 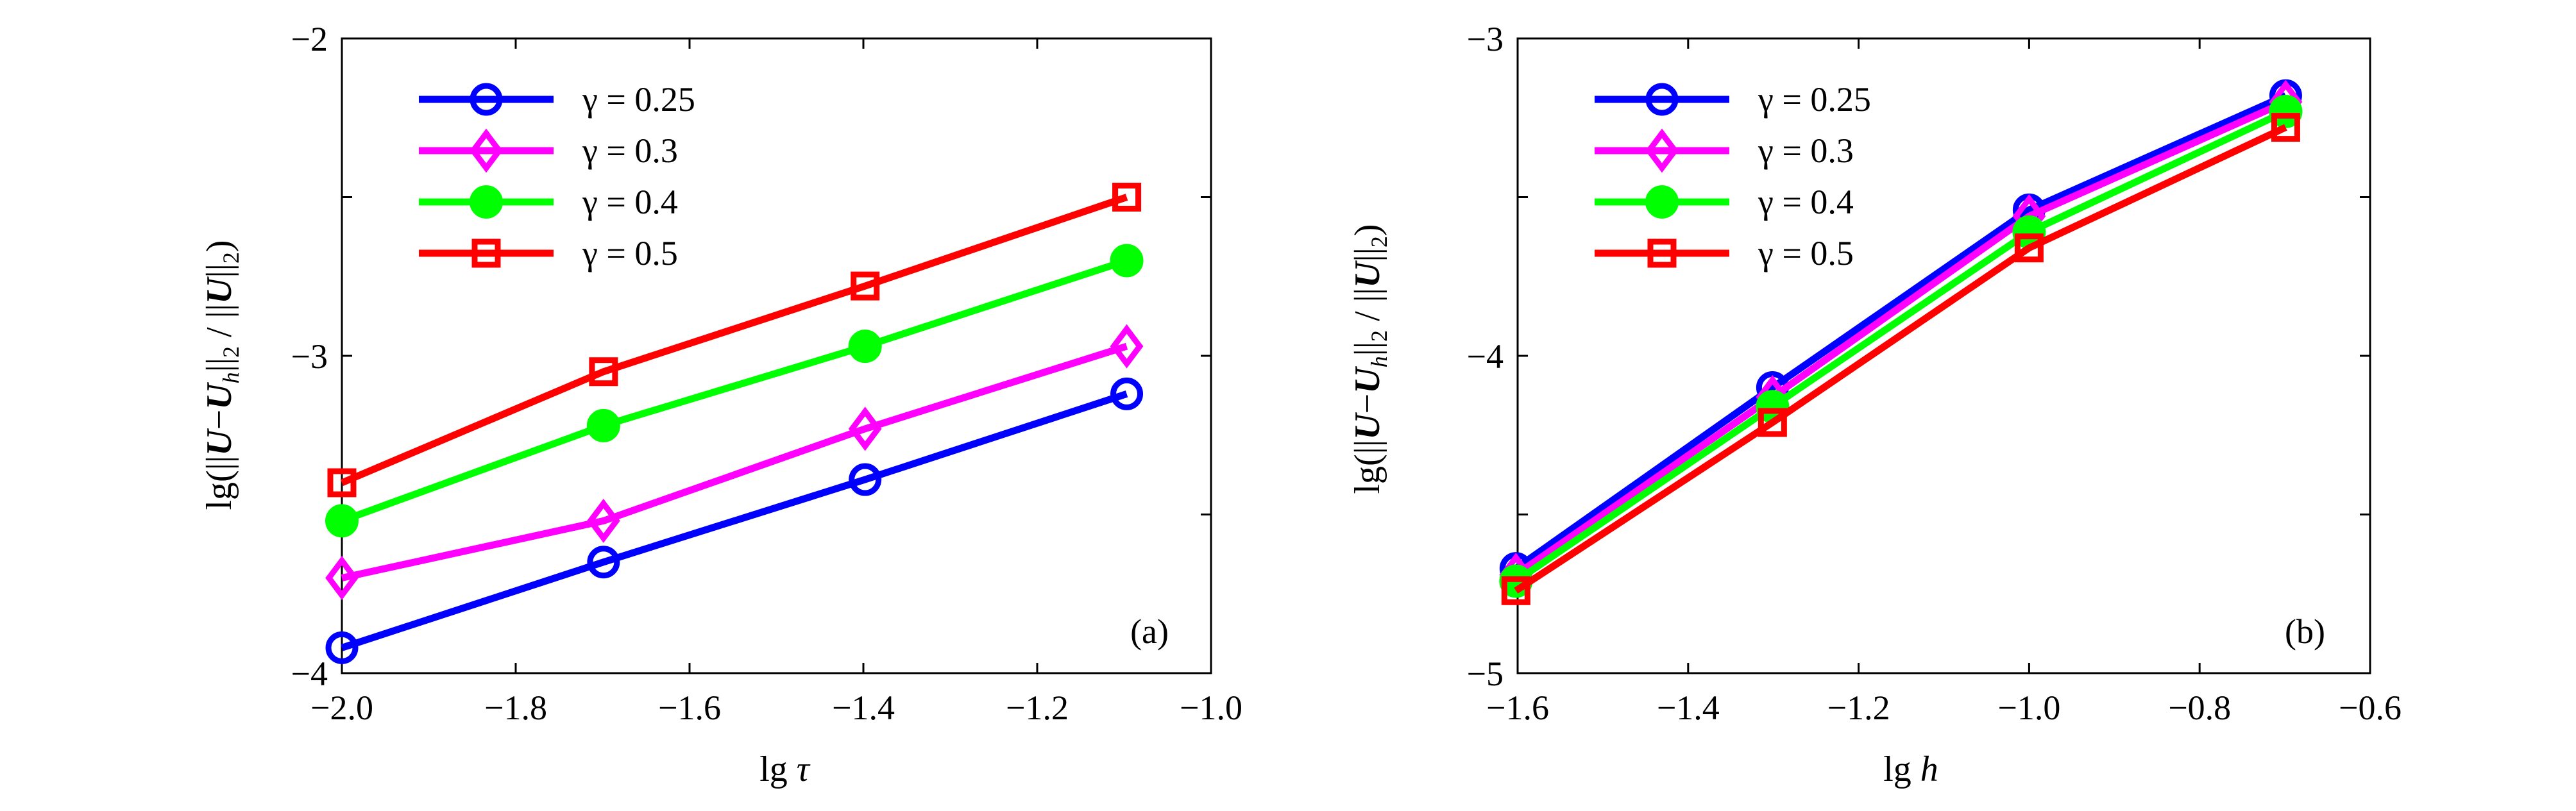 What do you see at coordinates (1485, 674) in the screenshot?
I see `y-tick-label: −5` at bounding box center [1485, 674].